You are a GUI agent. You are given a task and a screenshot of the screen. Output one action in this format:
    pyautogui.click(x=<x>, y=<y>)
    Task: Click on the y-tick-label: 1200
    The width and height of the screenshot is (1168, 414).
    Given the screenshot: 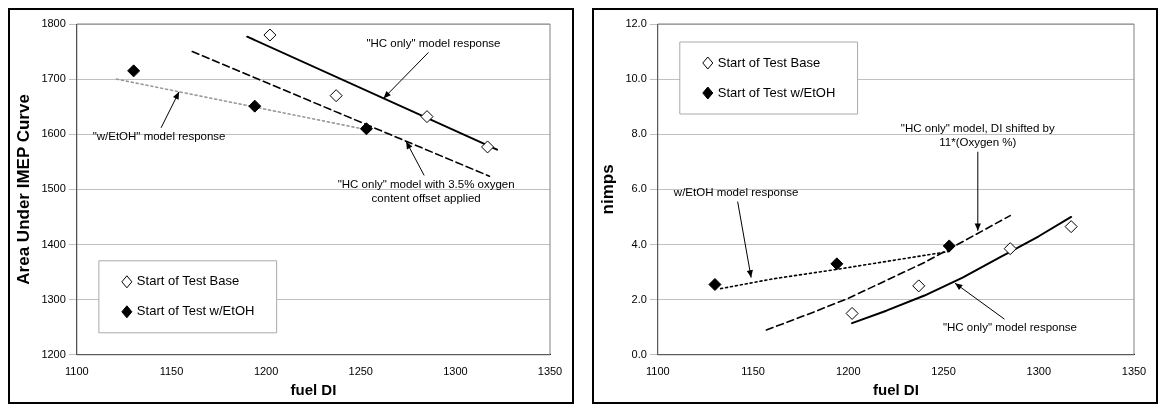 What is the action you would take?
    pyautogui.click(x=53, y=353)
    